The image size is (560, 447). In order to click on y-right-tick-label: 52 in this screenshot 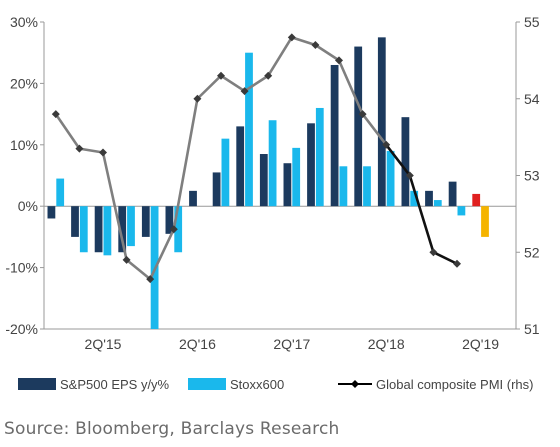, I will do `click(532, 252)`.